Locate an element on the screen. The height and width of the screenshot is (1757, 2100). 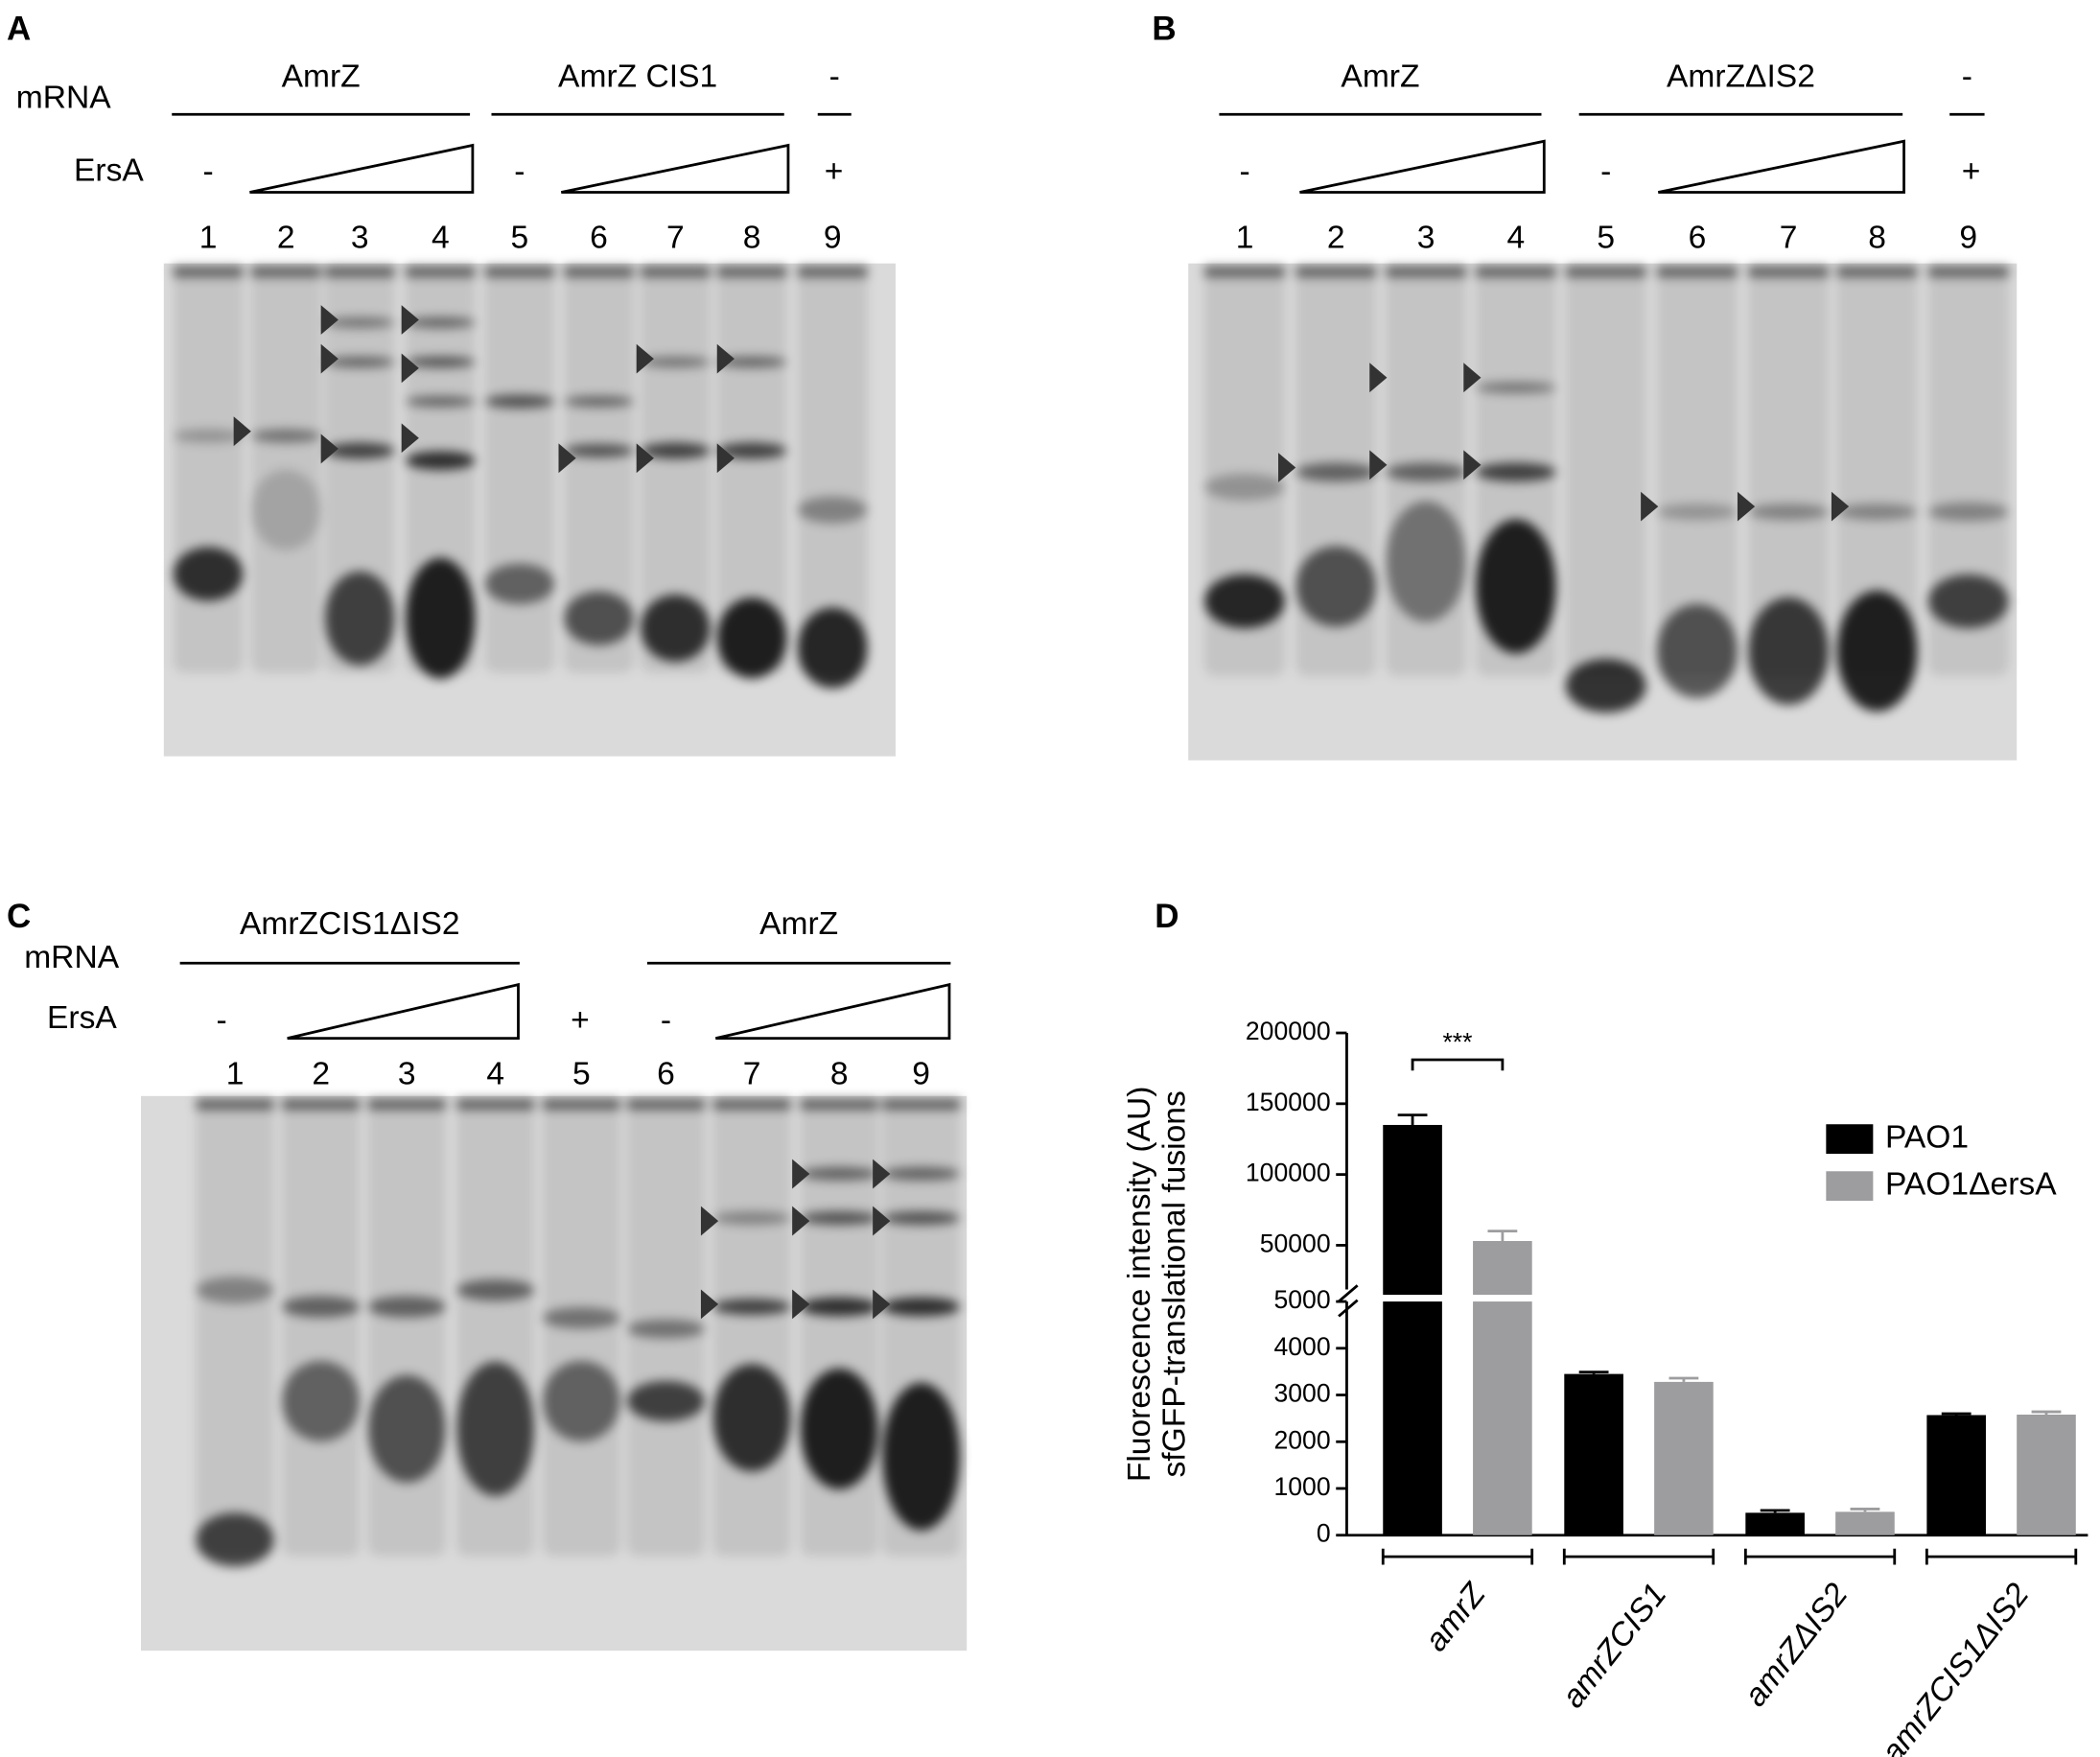
significance-label: *** is located at coordinates (1457, 1041).